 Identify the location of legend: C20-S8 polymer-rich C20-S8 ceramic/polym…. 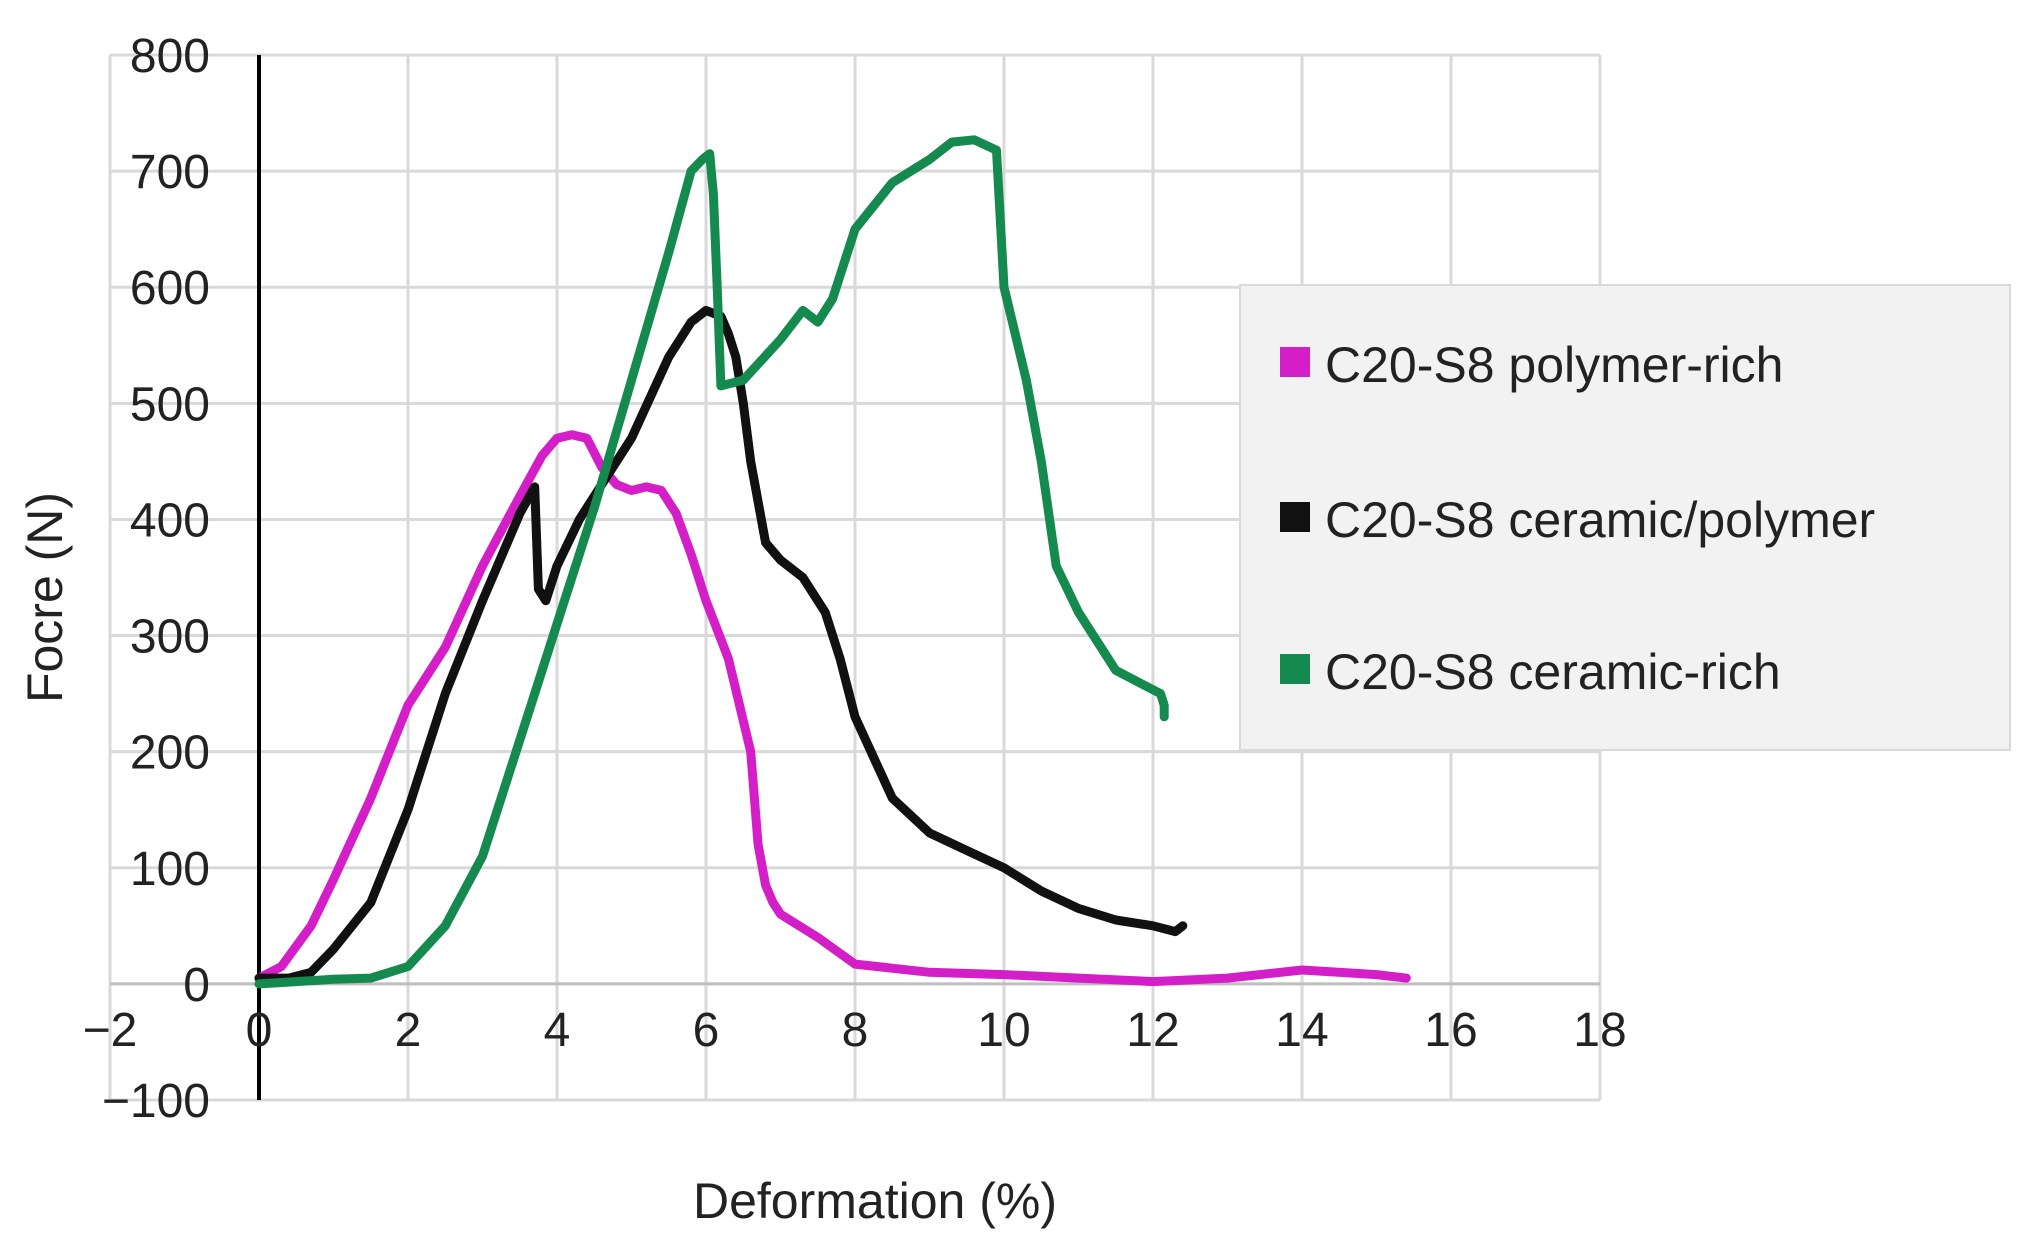
(1625, 517).